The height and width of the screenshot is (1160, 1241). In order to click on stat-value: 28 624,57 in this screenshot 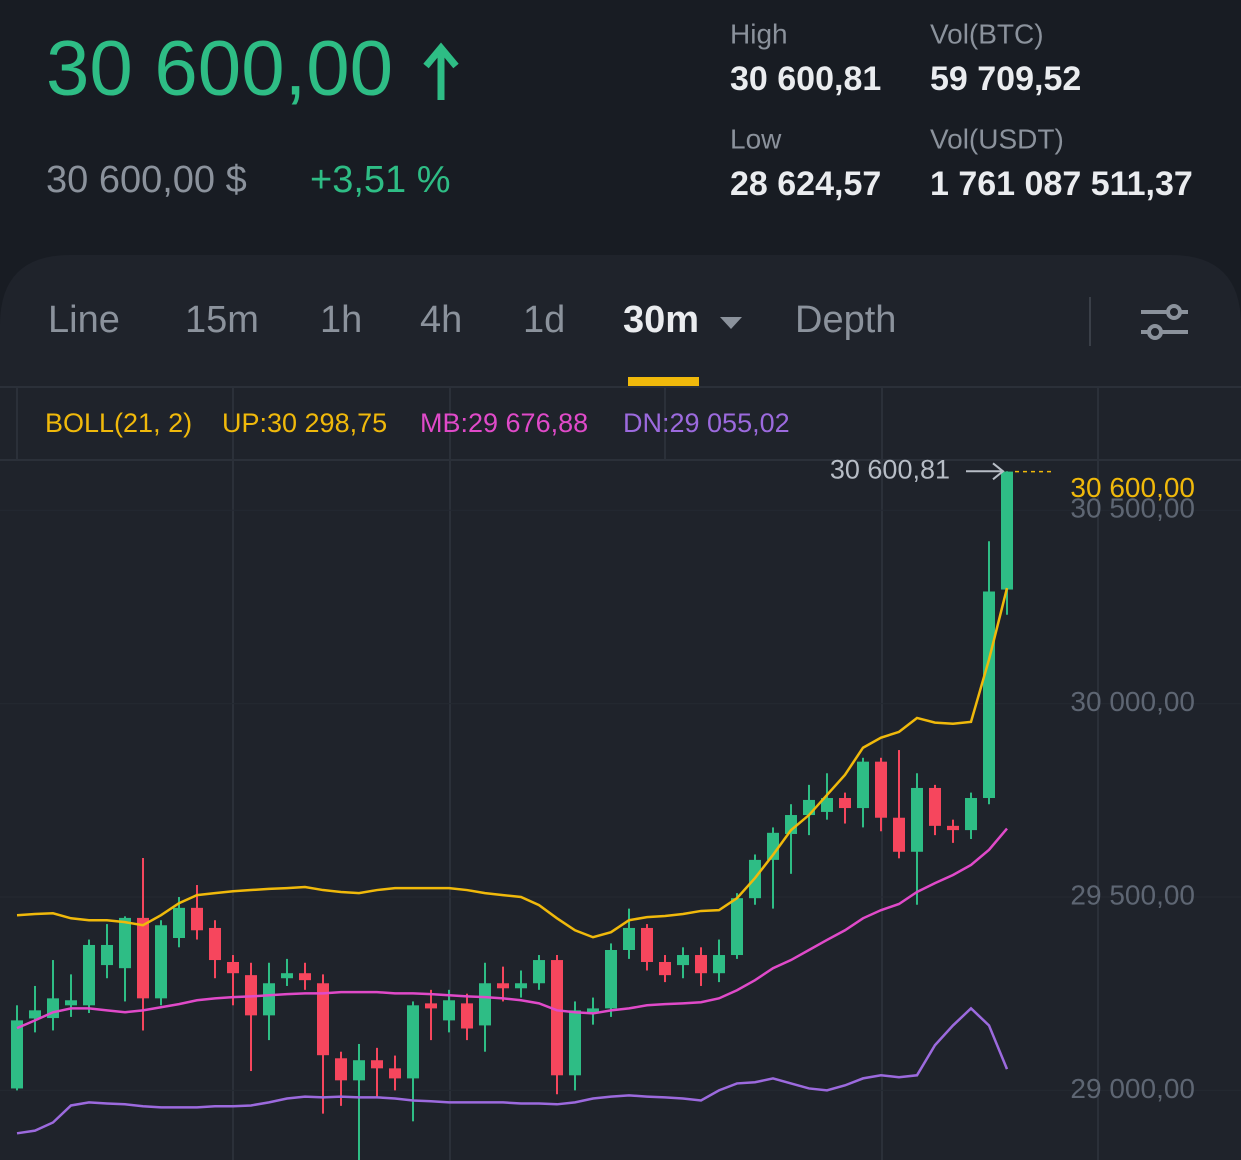, I will do `click(805, 184)`.